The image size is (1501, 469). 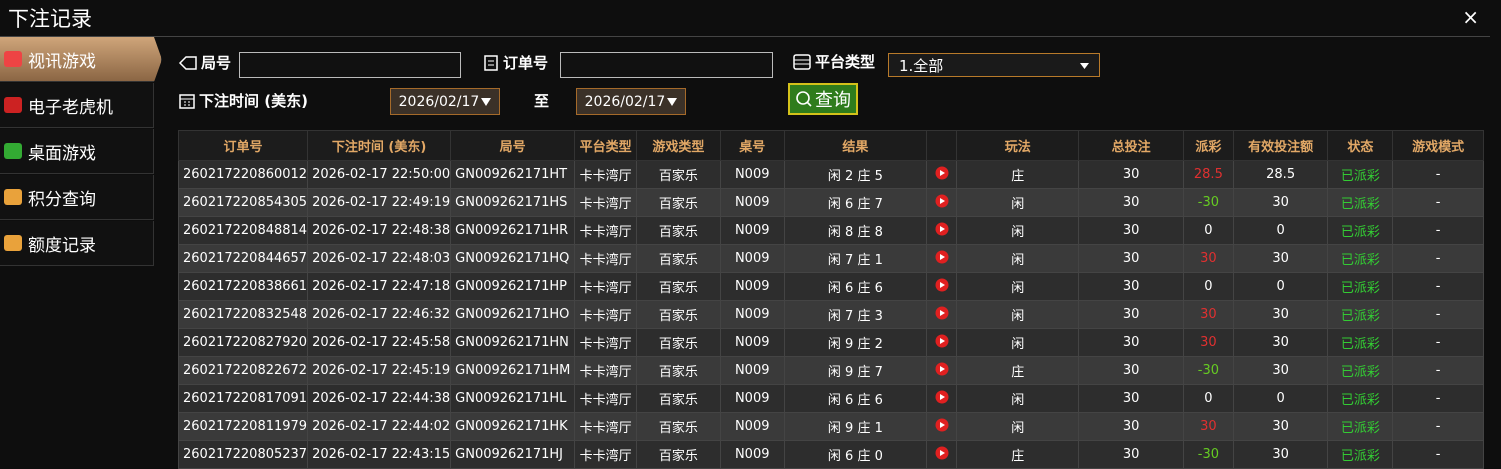 What do you see at coordinates (445, 101) in the screenshot?
I see `date-from: 2026/02/17` at bounding box center [445, 101].